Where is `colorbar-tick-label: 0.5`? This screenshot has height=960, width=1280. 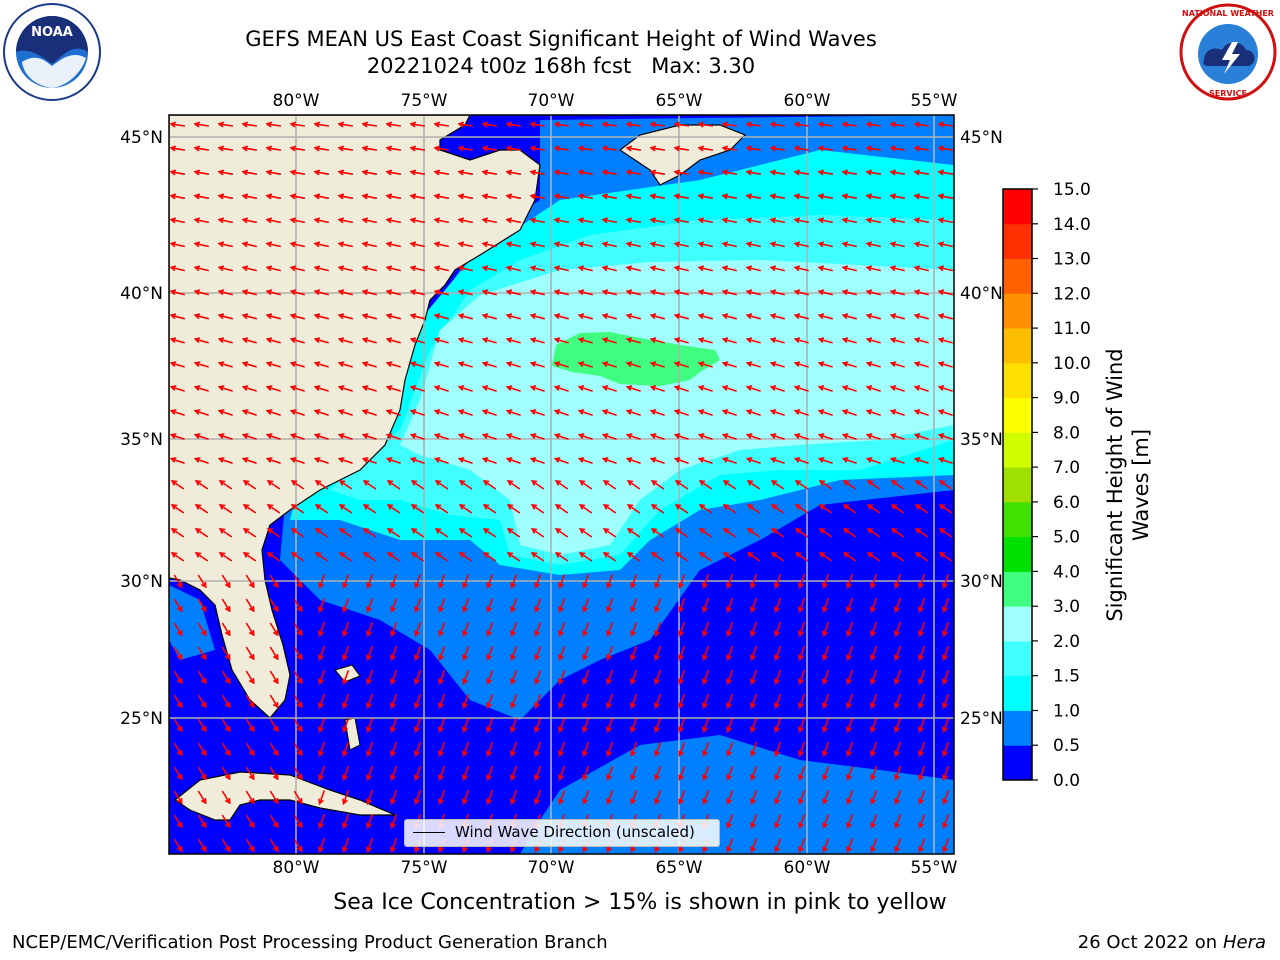
colorbar-tick-label: 0.5 is located at coordinates (1066, 746).